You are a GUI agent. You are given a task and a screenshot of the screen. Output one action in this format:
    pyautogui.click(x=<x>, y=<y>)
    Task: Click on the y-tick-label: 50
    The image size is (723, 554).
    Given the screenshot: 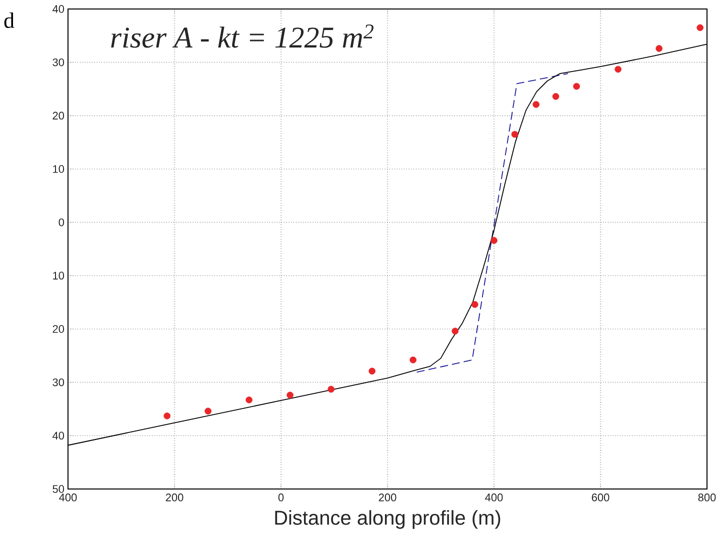 What is the action you would take?
    pyautogui.click(x=58, y=489)
    